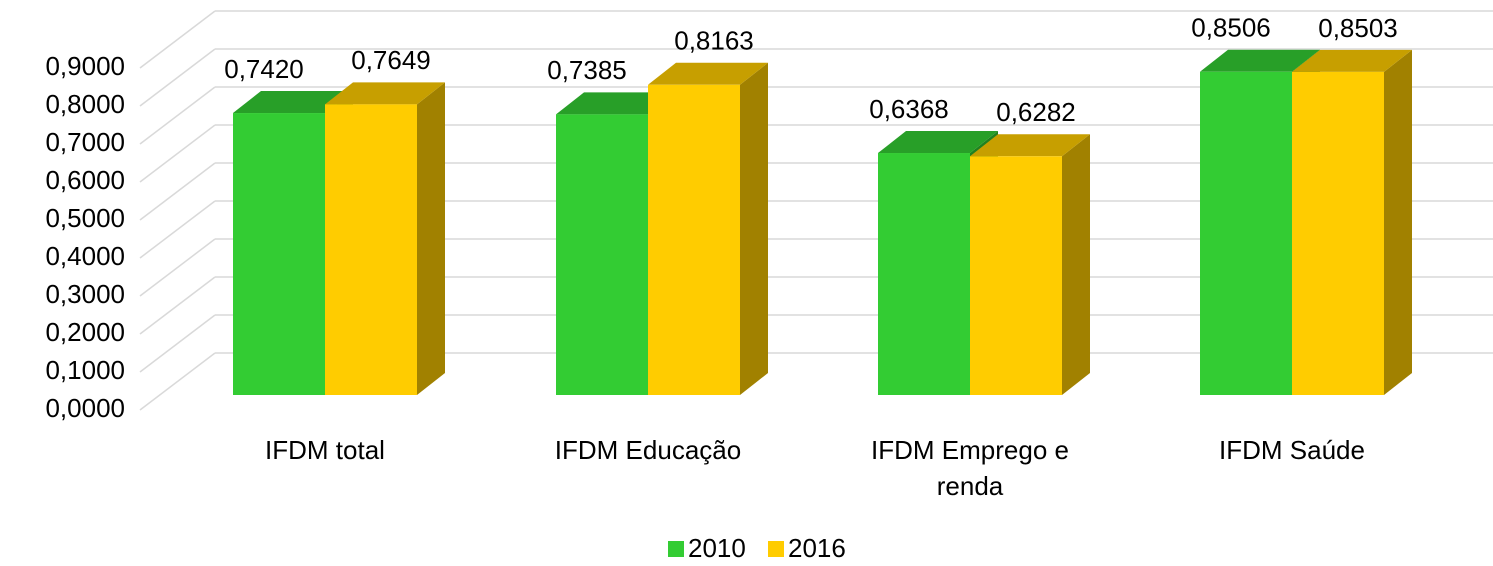  I want to click on data-label: 0,6368, so click(909, 109).